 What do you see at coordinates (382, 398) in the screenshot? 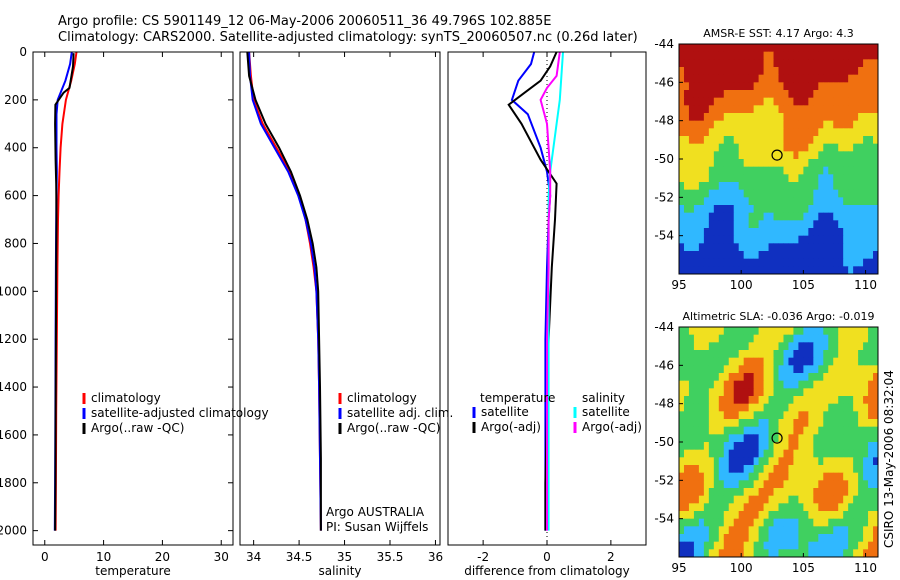
I see `legend-entry-salinity: climatology` at bounding box center [382, 398].